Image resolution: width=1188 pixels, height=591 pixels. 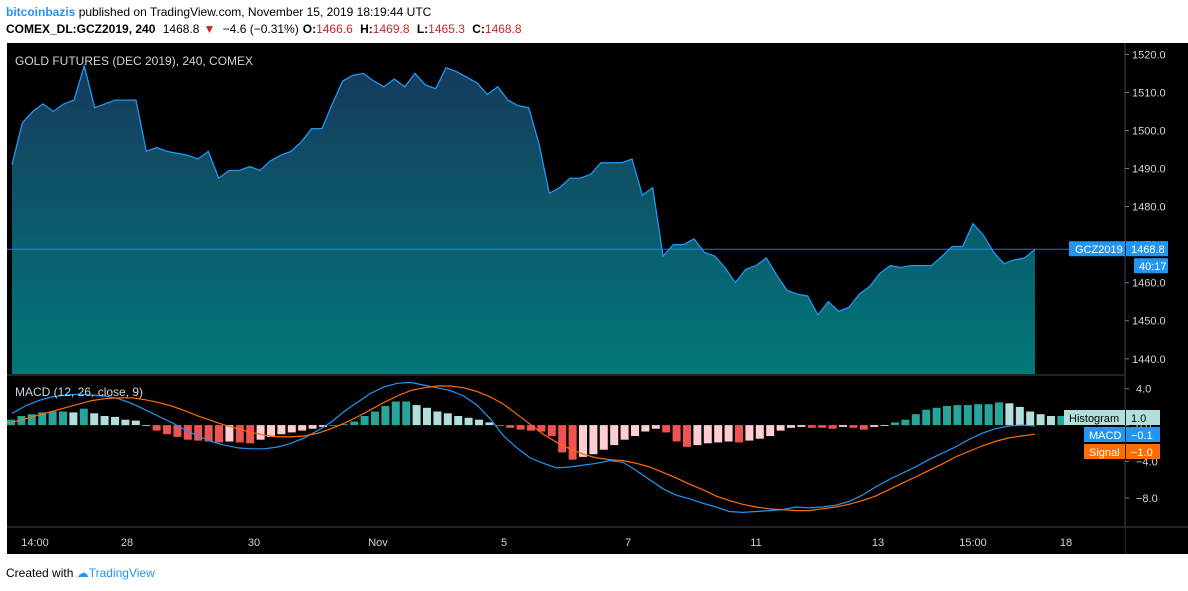 What do you see at coordinates (1149, 284) in the screenshot?
I see `price-tick-label: 1460.0` at bounding box center [1149, 284].